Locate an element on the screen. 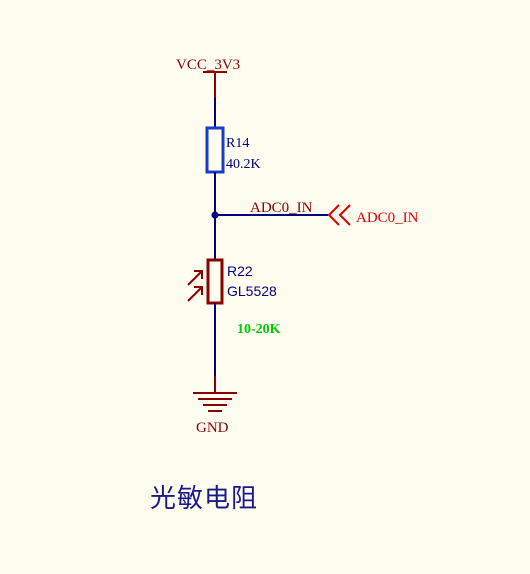  r14-designator: R14 is located at coordinates (237, 143).